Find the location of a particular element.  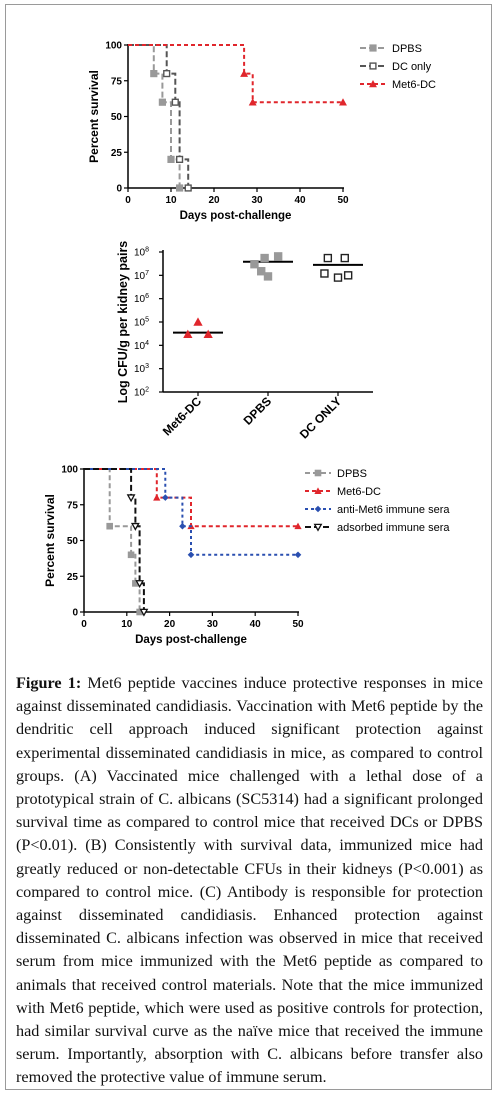

y-tick-label: 10² is located at coordinates (141, 393).